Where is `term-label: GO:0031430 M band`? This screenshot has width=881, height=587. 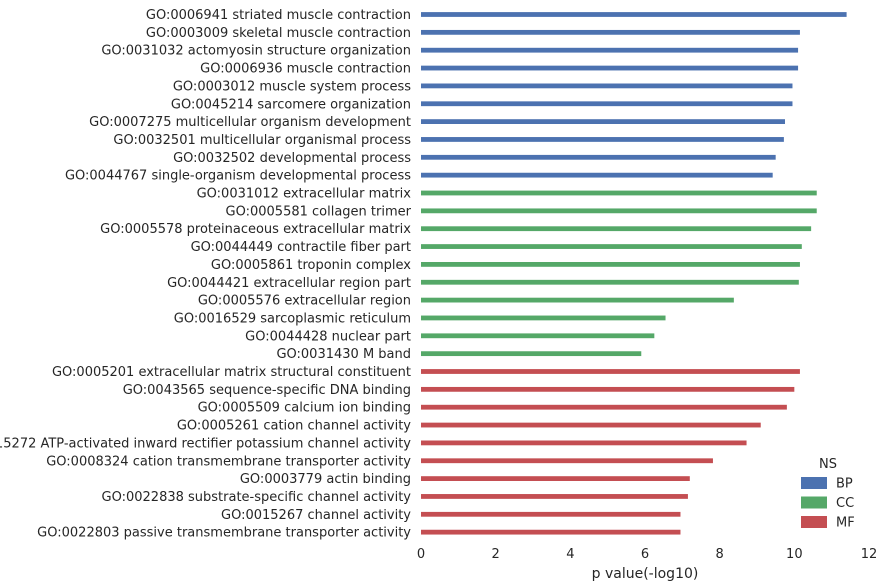
term-label: GO:0031430 M band is located at coordinates (343, 354).